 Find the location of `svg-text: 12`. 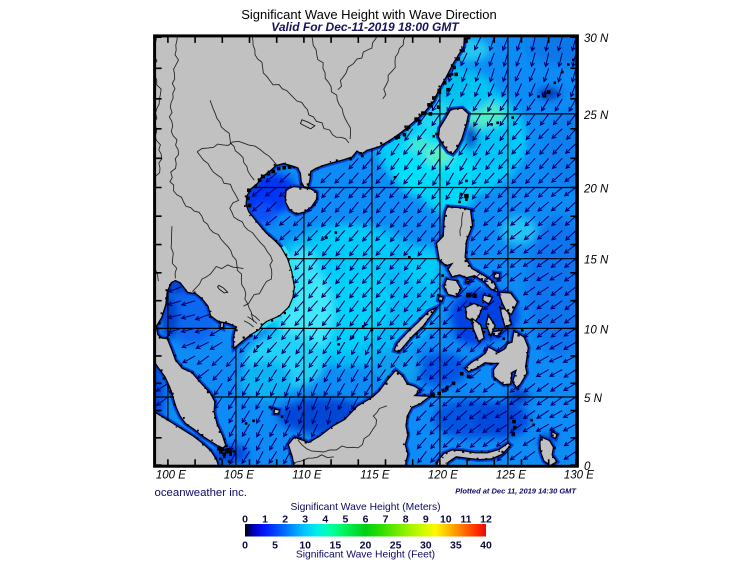

svg-text: 12 is located at coordinates (486, 519).